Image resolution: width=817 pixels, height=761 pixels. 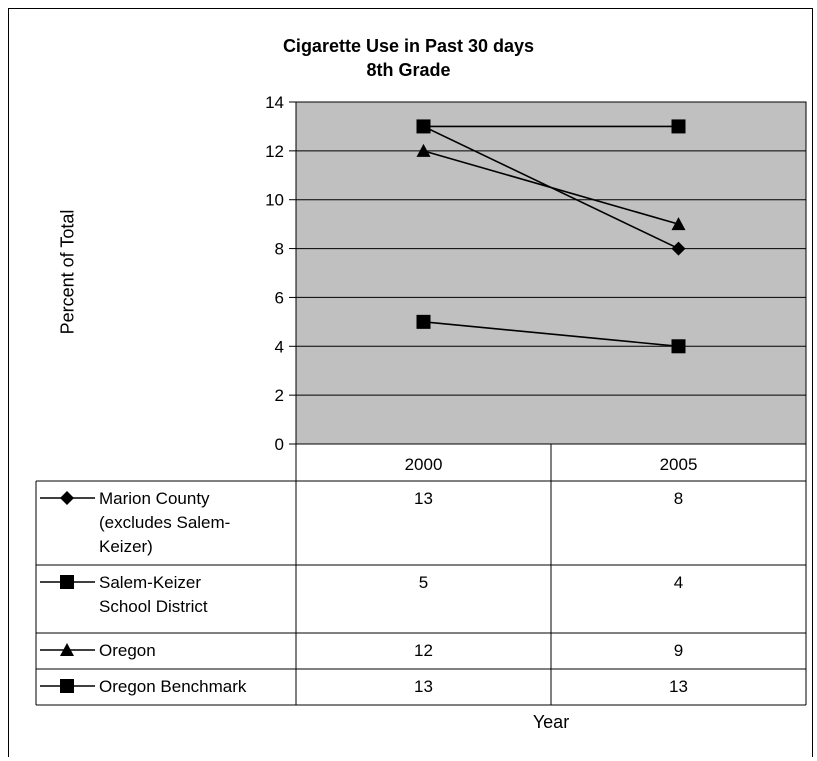 I want to click on data-label: 5, so click(x=423, y=582).